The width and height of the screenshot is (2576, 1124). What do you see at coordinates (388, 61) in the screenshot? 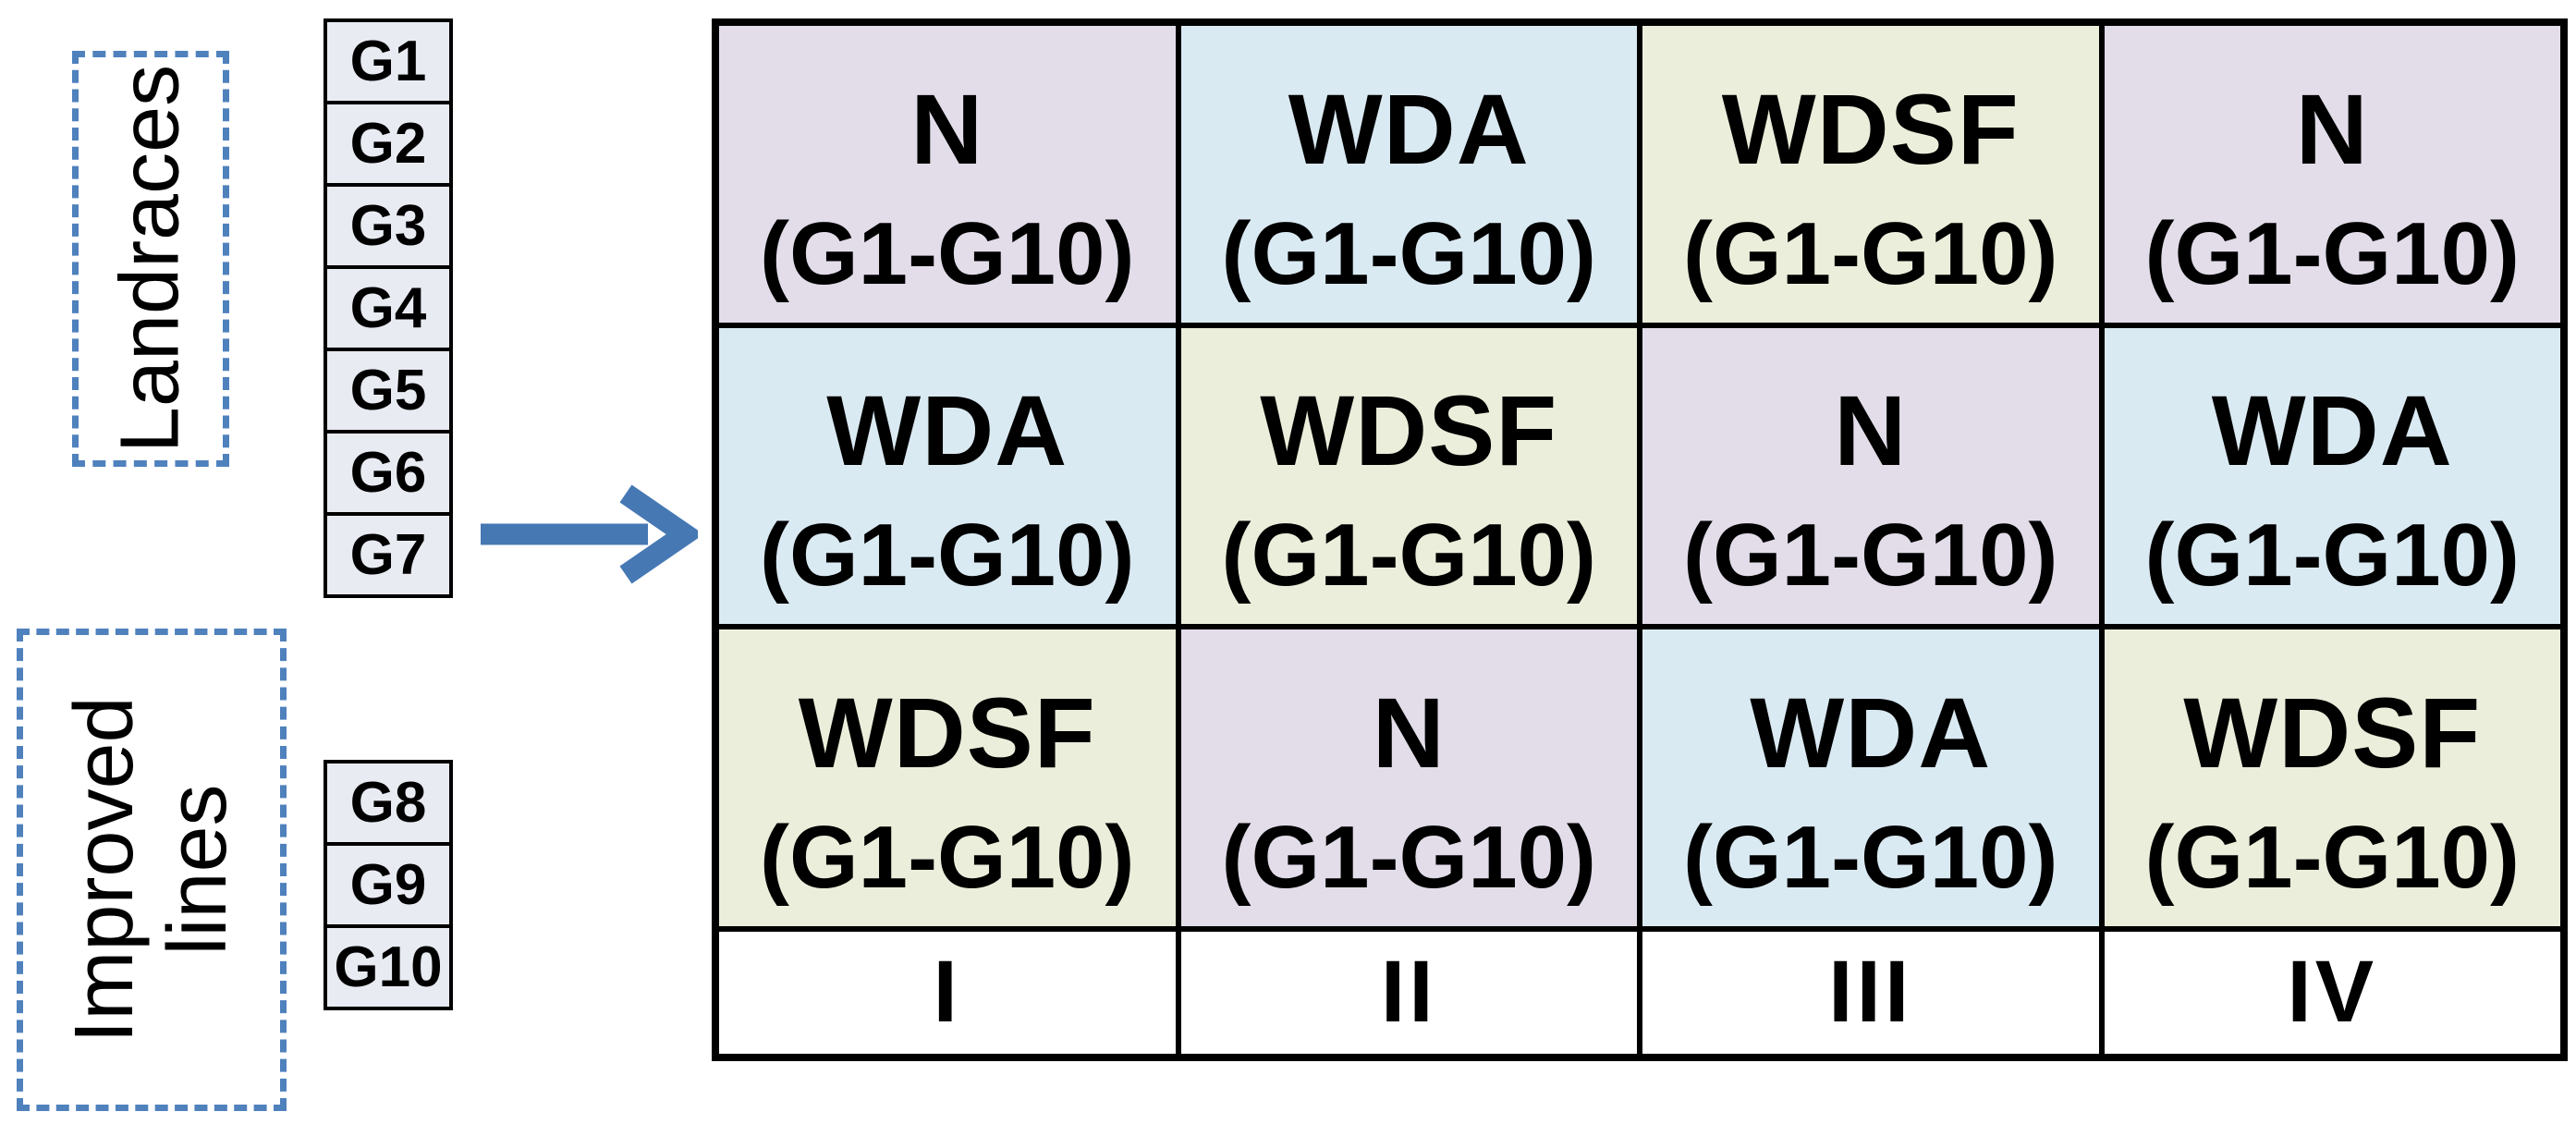
I see `genotype-box-g1: G1` at bounding box center [388, 61].